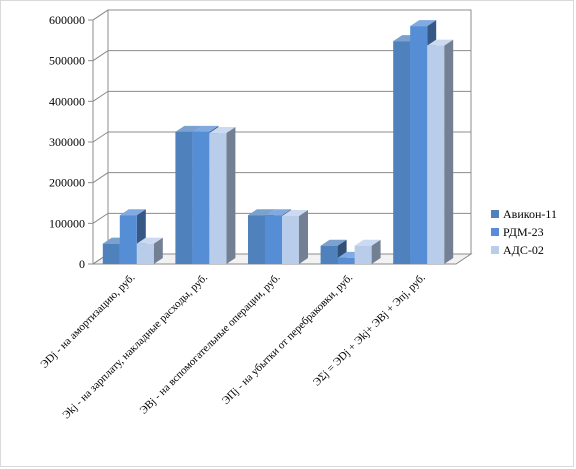 This screenshot has width=576, height=469. I want to click on y-axis: 0 100000 200000 300000 400000 500000 600000, so click(71, 142).